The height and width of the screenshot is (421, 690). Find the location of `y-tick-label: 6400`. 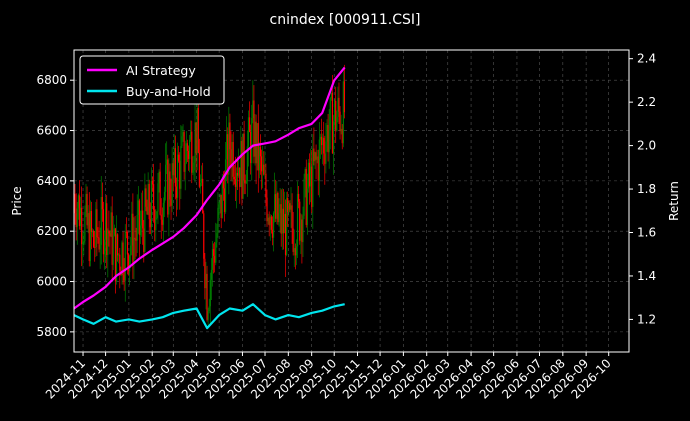

y-tick-label: 6400 is located at coordinates (51, 181).